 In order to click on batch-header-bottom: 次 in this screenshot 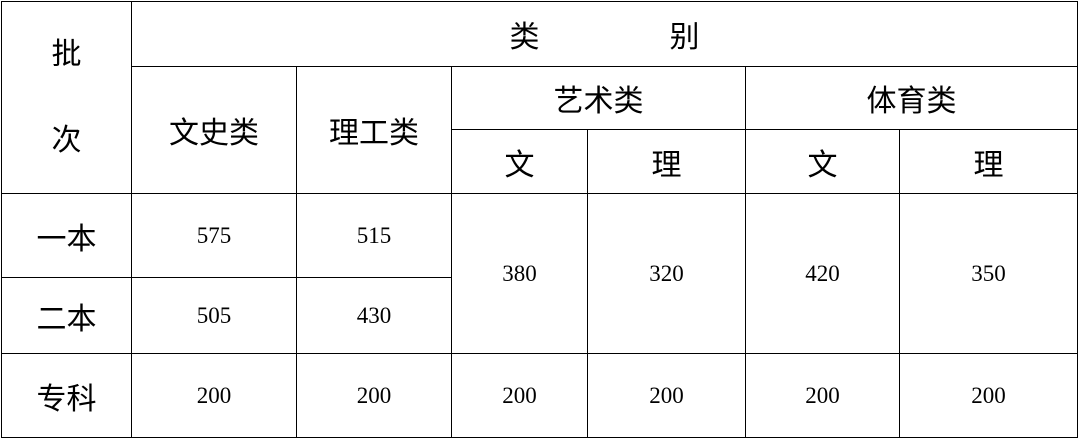, I will do `click(66, 140)`.